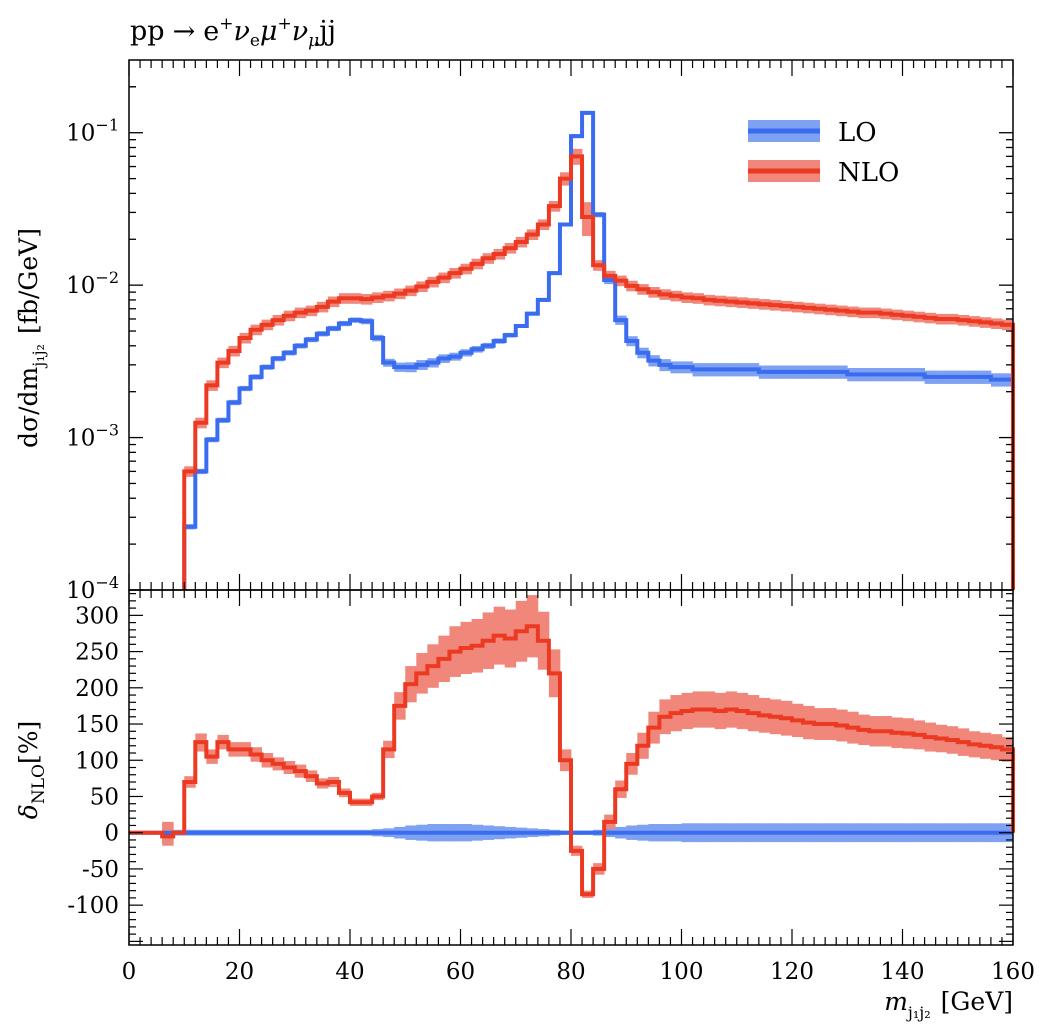 This screenshot has height=1033, width=1046. Describe the element at coordinates (823, 153) in the screenshot. I see `legend: LO NLO` at that location.